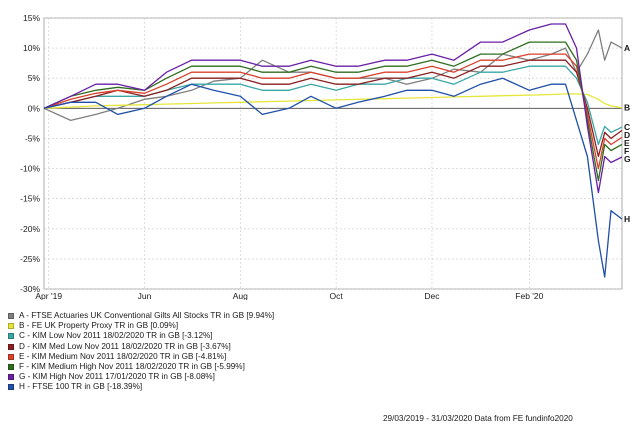 The width and height of the screenshot is (639, 429). What do you see at coordinates (289, 295) in the screenshot?
I see `x-axis-ticks: Apr '19 Jun Aug Oct Dec Feb '20` at bounding box center [289, 295].